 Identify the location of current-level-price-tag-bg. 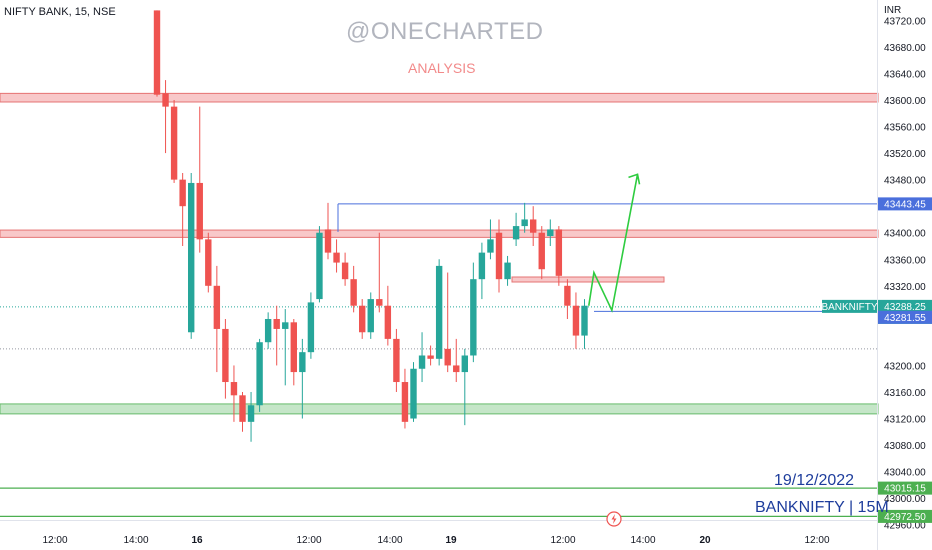
(905, 317).